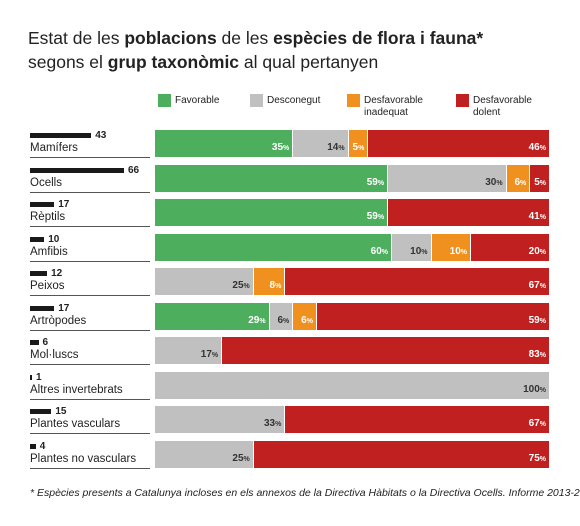 Image resolution: width=580 pixels, height=526 pixels. Describe the element at coordinates (68, 62) in the screenshot. I see `title-text: segons el` at that location.